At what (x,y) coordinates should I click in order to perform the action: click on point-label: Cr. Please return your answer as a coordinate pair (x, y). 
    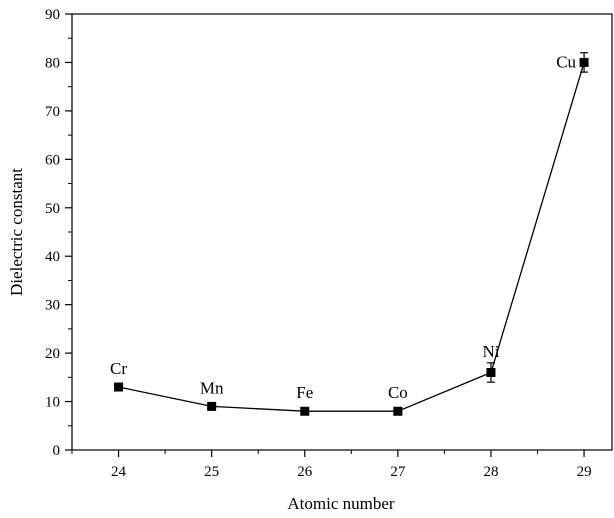
    Looking at the image, I should click on (118, 368).